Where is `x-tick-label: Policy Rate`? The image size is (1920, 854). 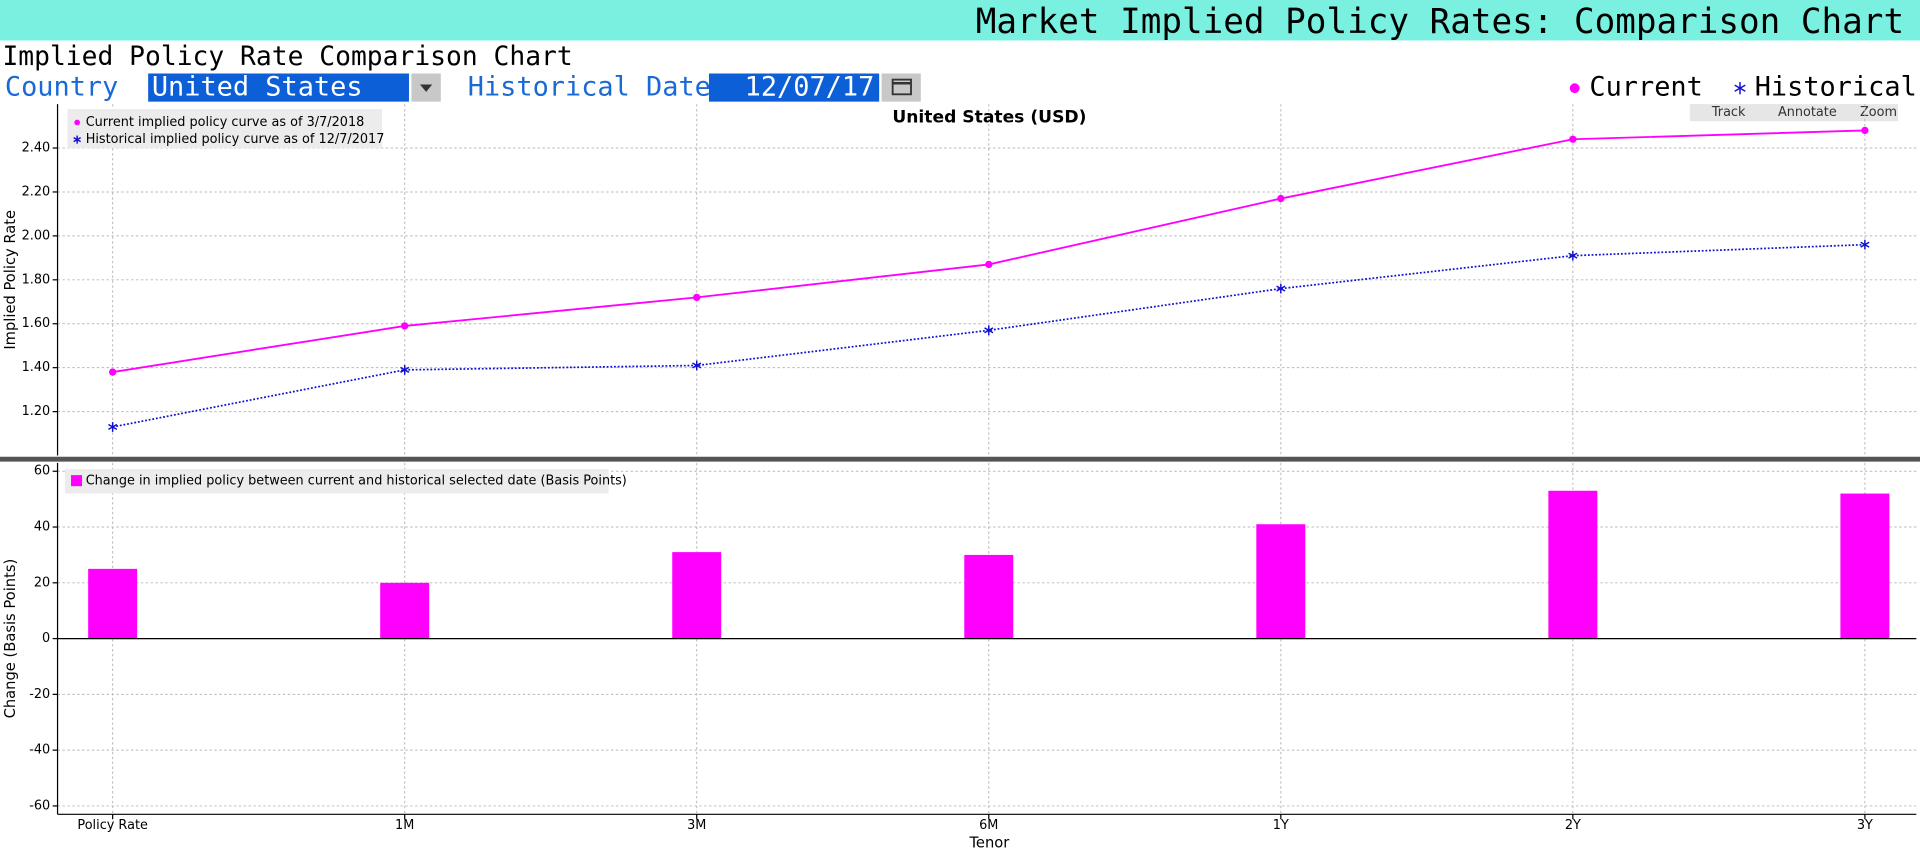
x-tick-label: Policy Rate is located at coordinates (112, 825).